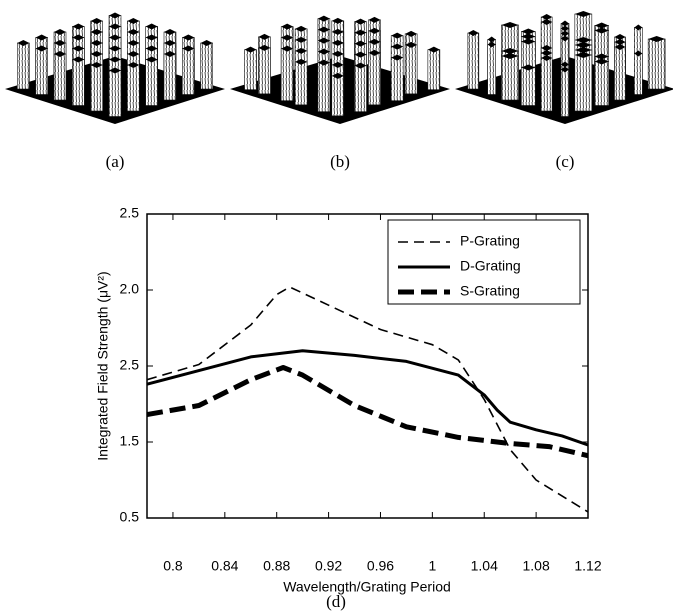 The image size is (673, 616). I want to click on y-tick-label: 1.5, so click(130, 441).